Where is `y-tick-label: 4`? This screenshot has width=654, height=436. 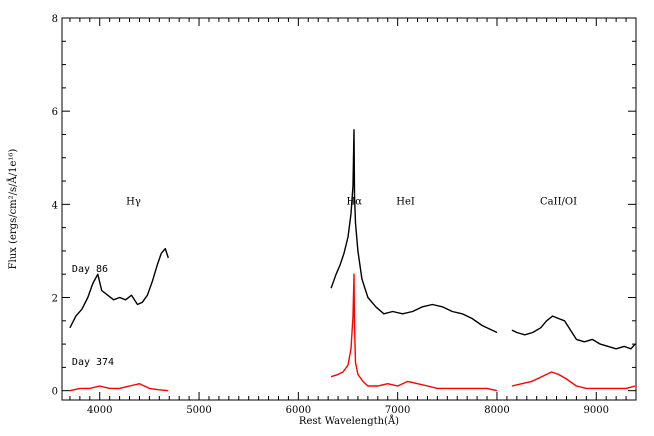 y-tick-label: 4 is located at coordinates (55, 205).